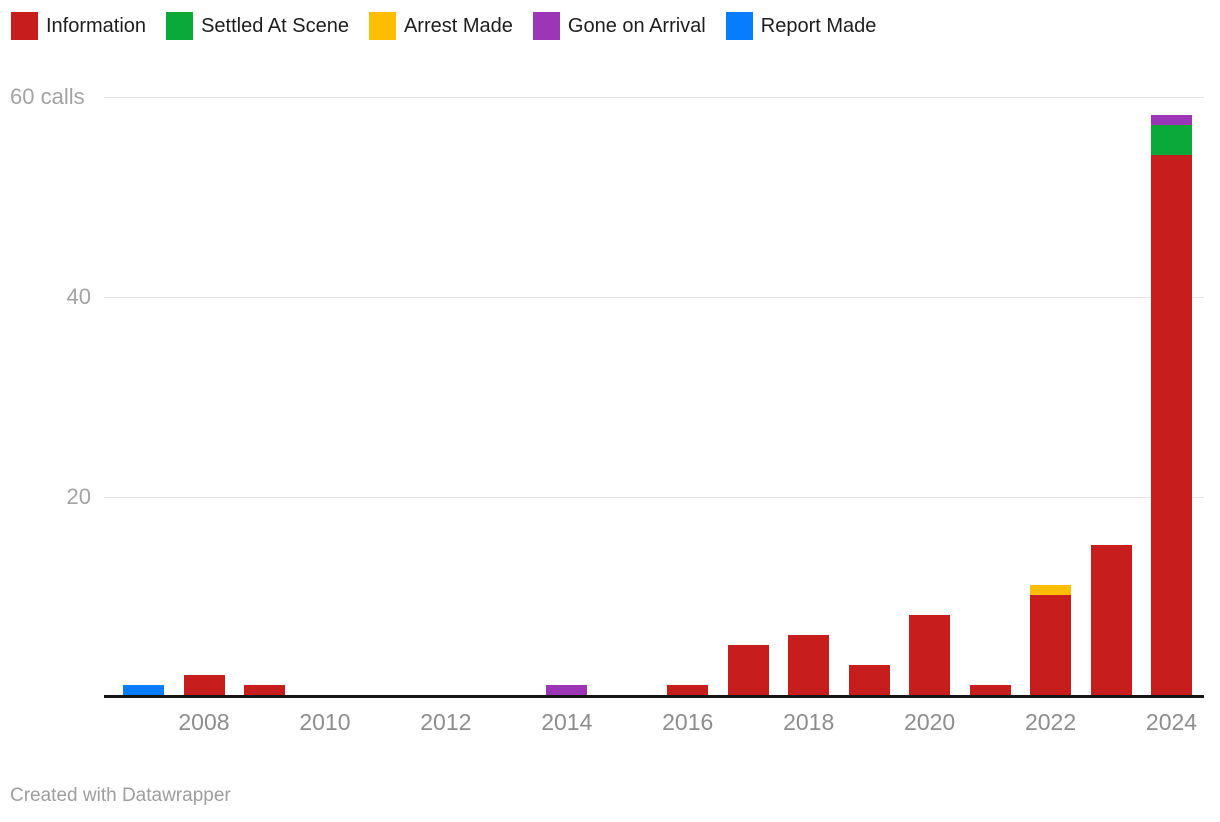 The width and height of the screenshot is (1220, 822). Describe the element at coordinates (458, 25) in the screenshot. I see `legend-label: Arrest Made` at that location.